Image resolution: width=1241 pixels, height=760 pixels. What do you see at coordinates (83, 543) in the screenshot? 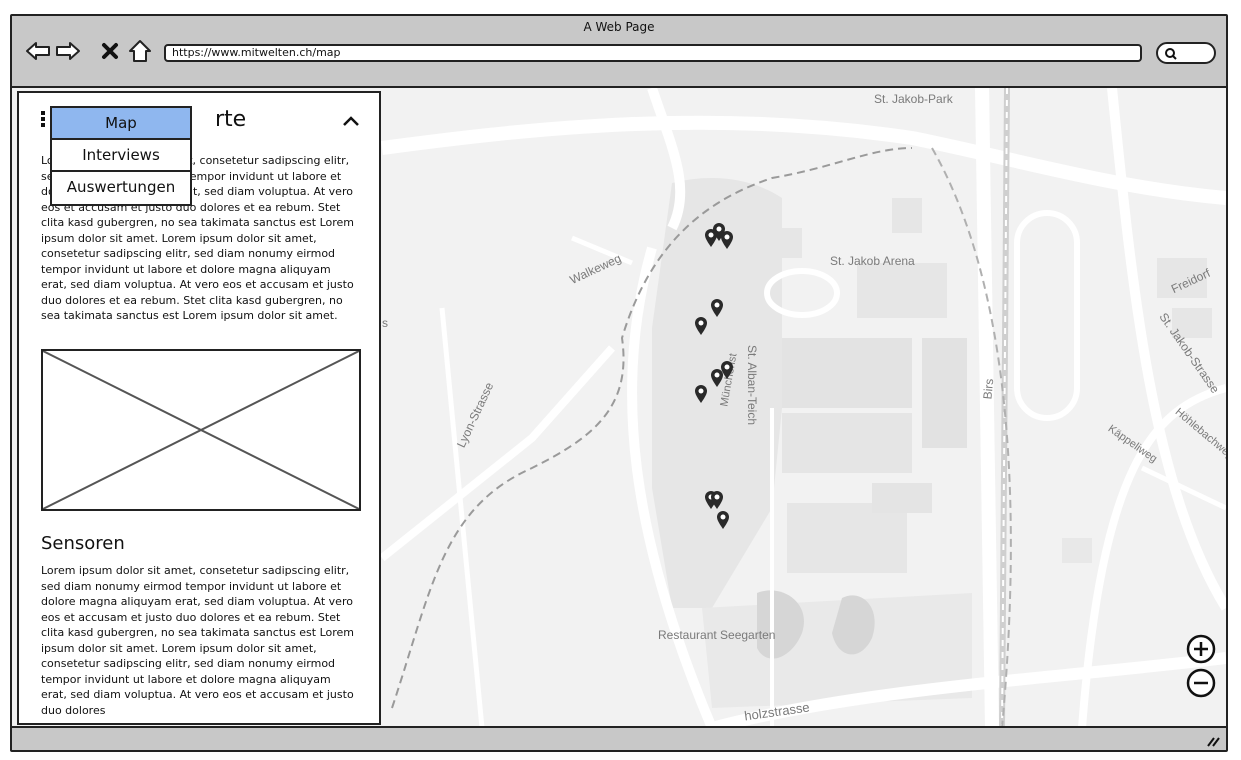
I see `section-heading-sensoren: Sensoren` at bounding box center [83, 543].